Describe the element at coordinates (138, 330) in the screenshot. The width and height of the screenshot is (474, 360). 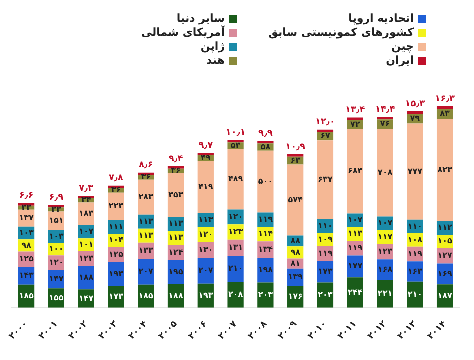
I see `x-tick-label: ۲۰۰۴` at that location.